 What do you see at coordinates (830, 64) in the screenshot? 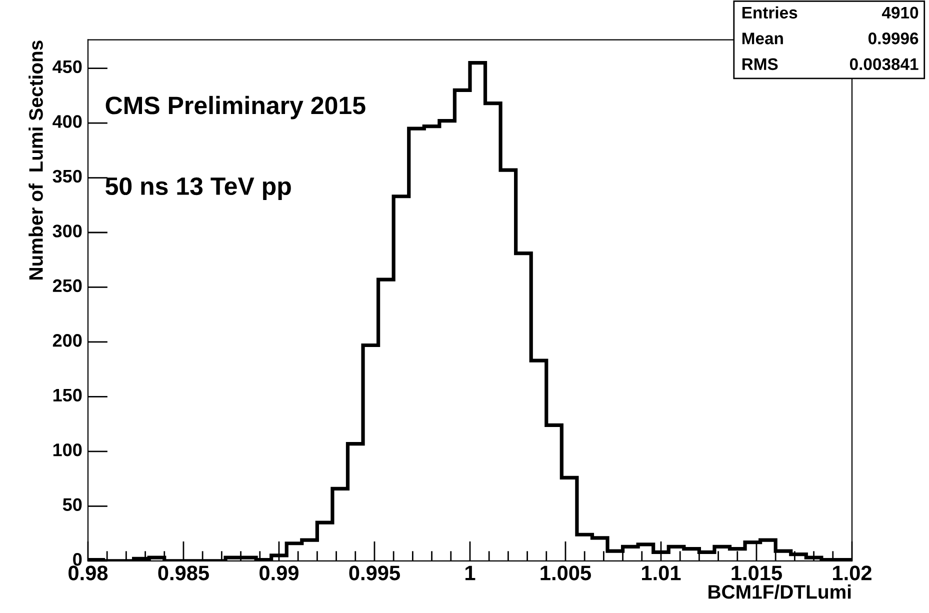
I see `text: RMS 0.003841` at bounding box center [830, 64].